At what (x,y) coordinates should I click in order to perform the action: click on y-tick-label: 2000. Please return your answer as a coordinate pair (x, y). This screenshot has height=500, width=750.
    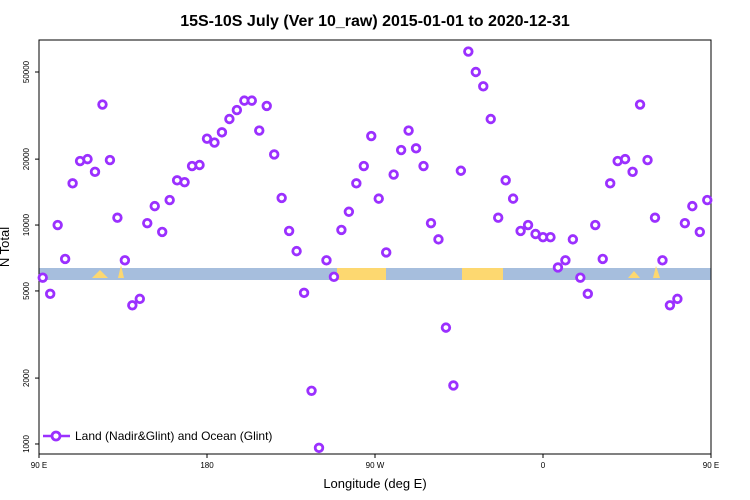
    Looking at the image, I should click on (26, 378).